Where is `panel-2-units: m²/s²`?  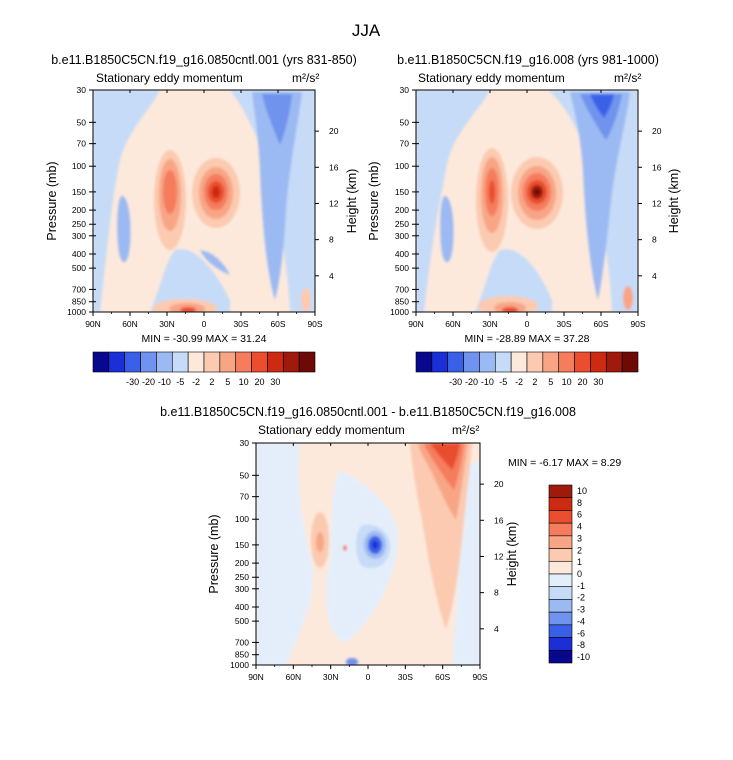 panel-2-units: m²/s² is located at coordinates (627, 78).